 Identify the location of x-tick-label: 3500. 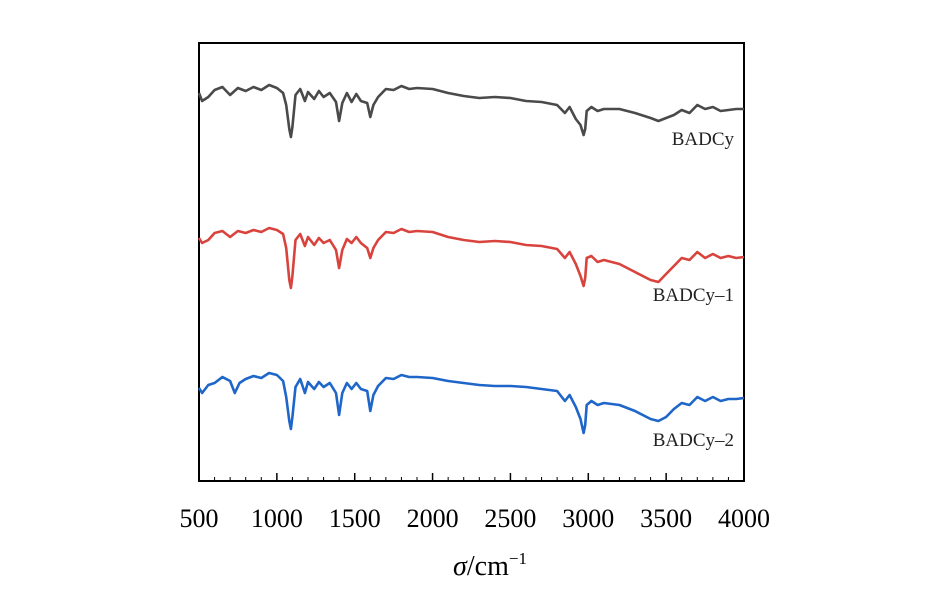
(666, 518).